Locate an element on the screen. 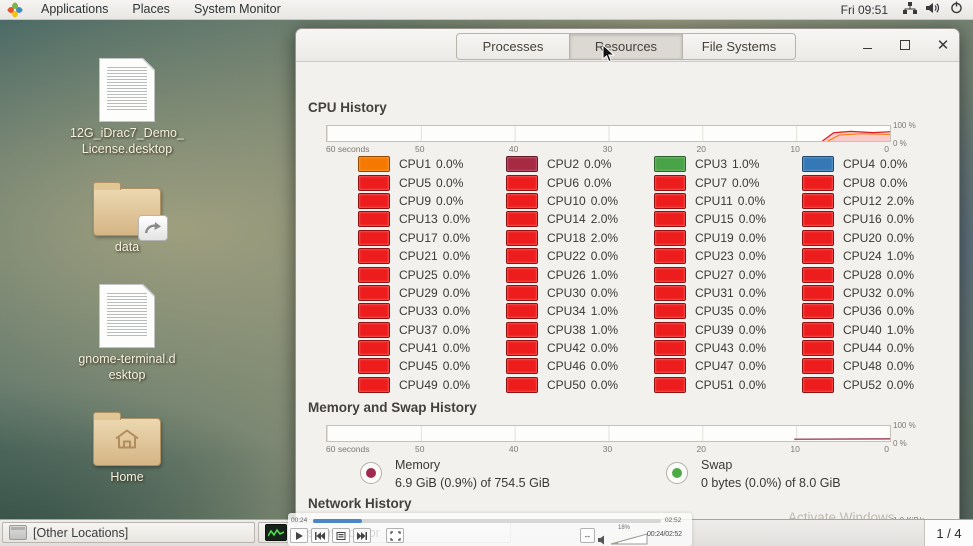 This screenshot has width=973, height=546. x-tick-label: 40 is located at coordinates (513, 149).